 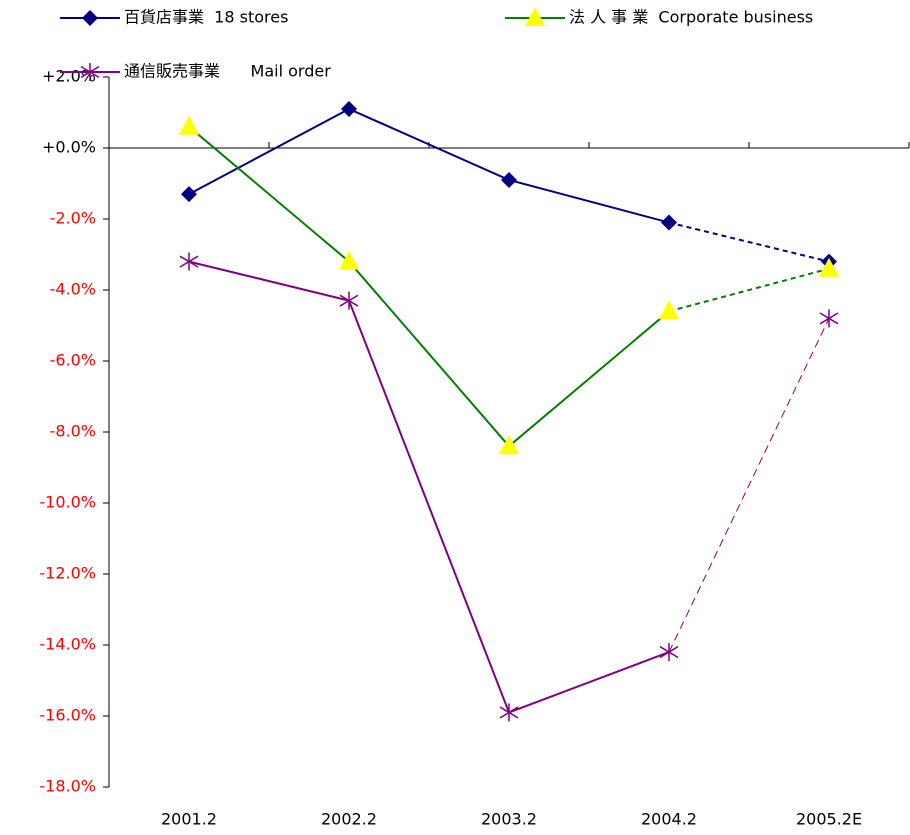 What do you see at coordinates (67, 644) in the screenshot?
I see `y-tick-label: -14.0%` at bounding box center [67, 644].